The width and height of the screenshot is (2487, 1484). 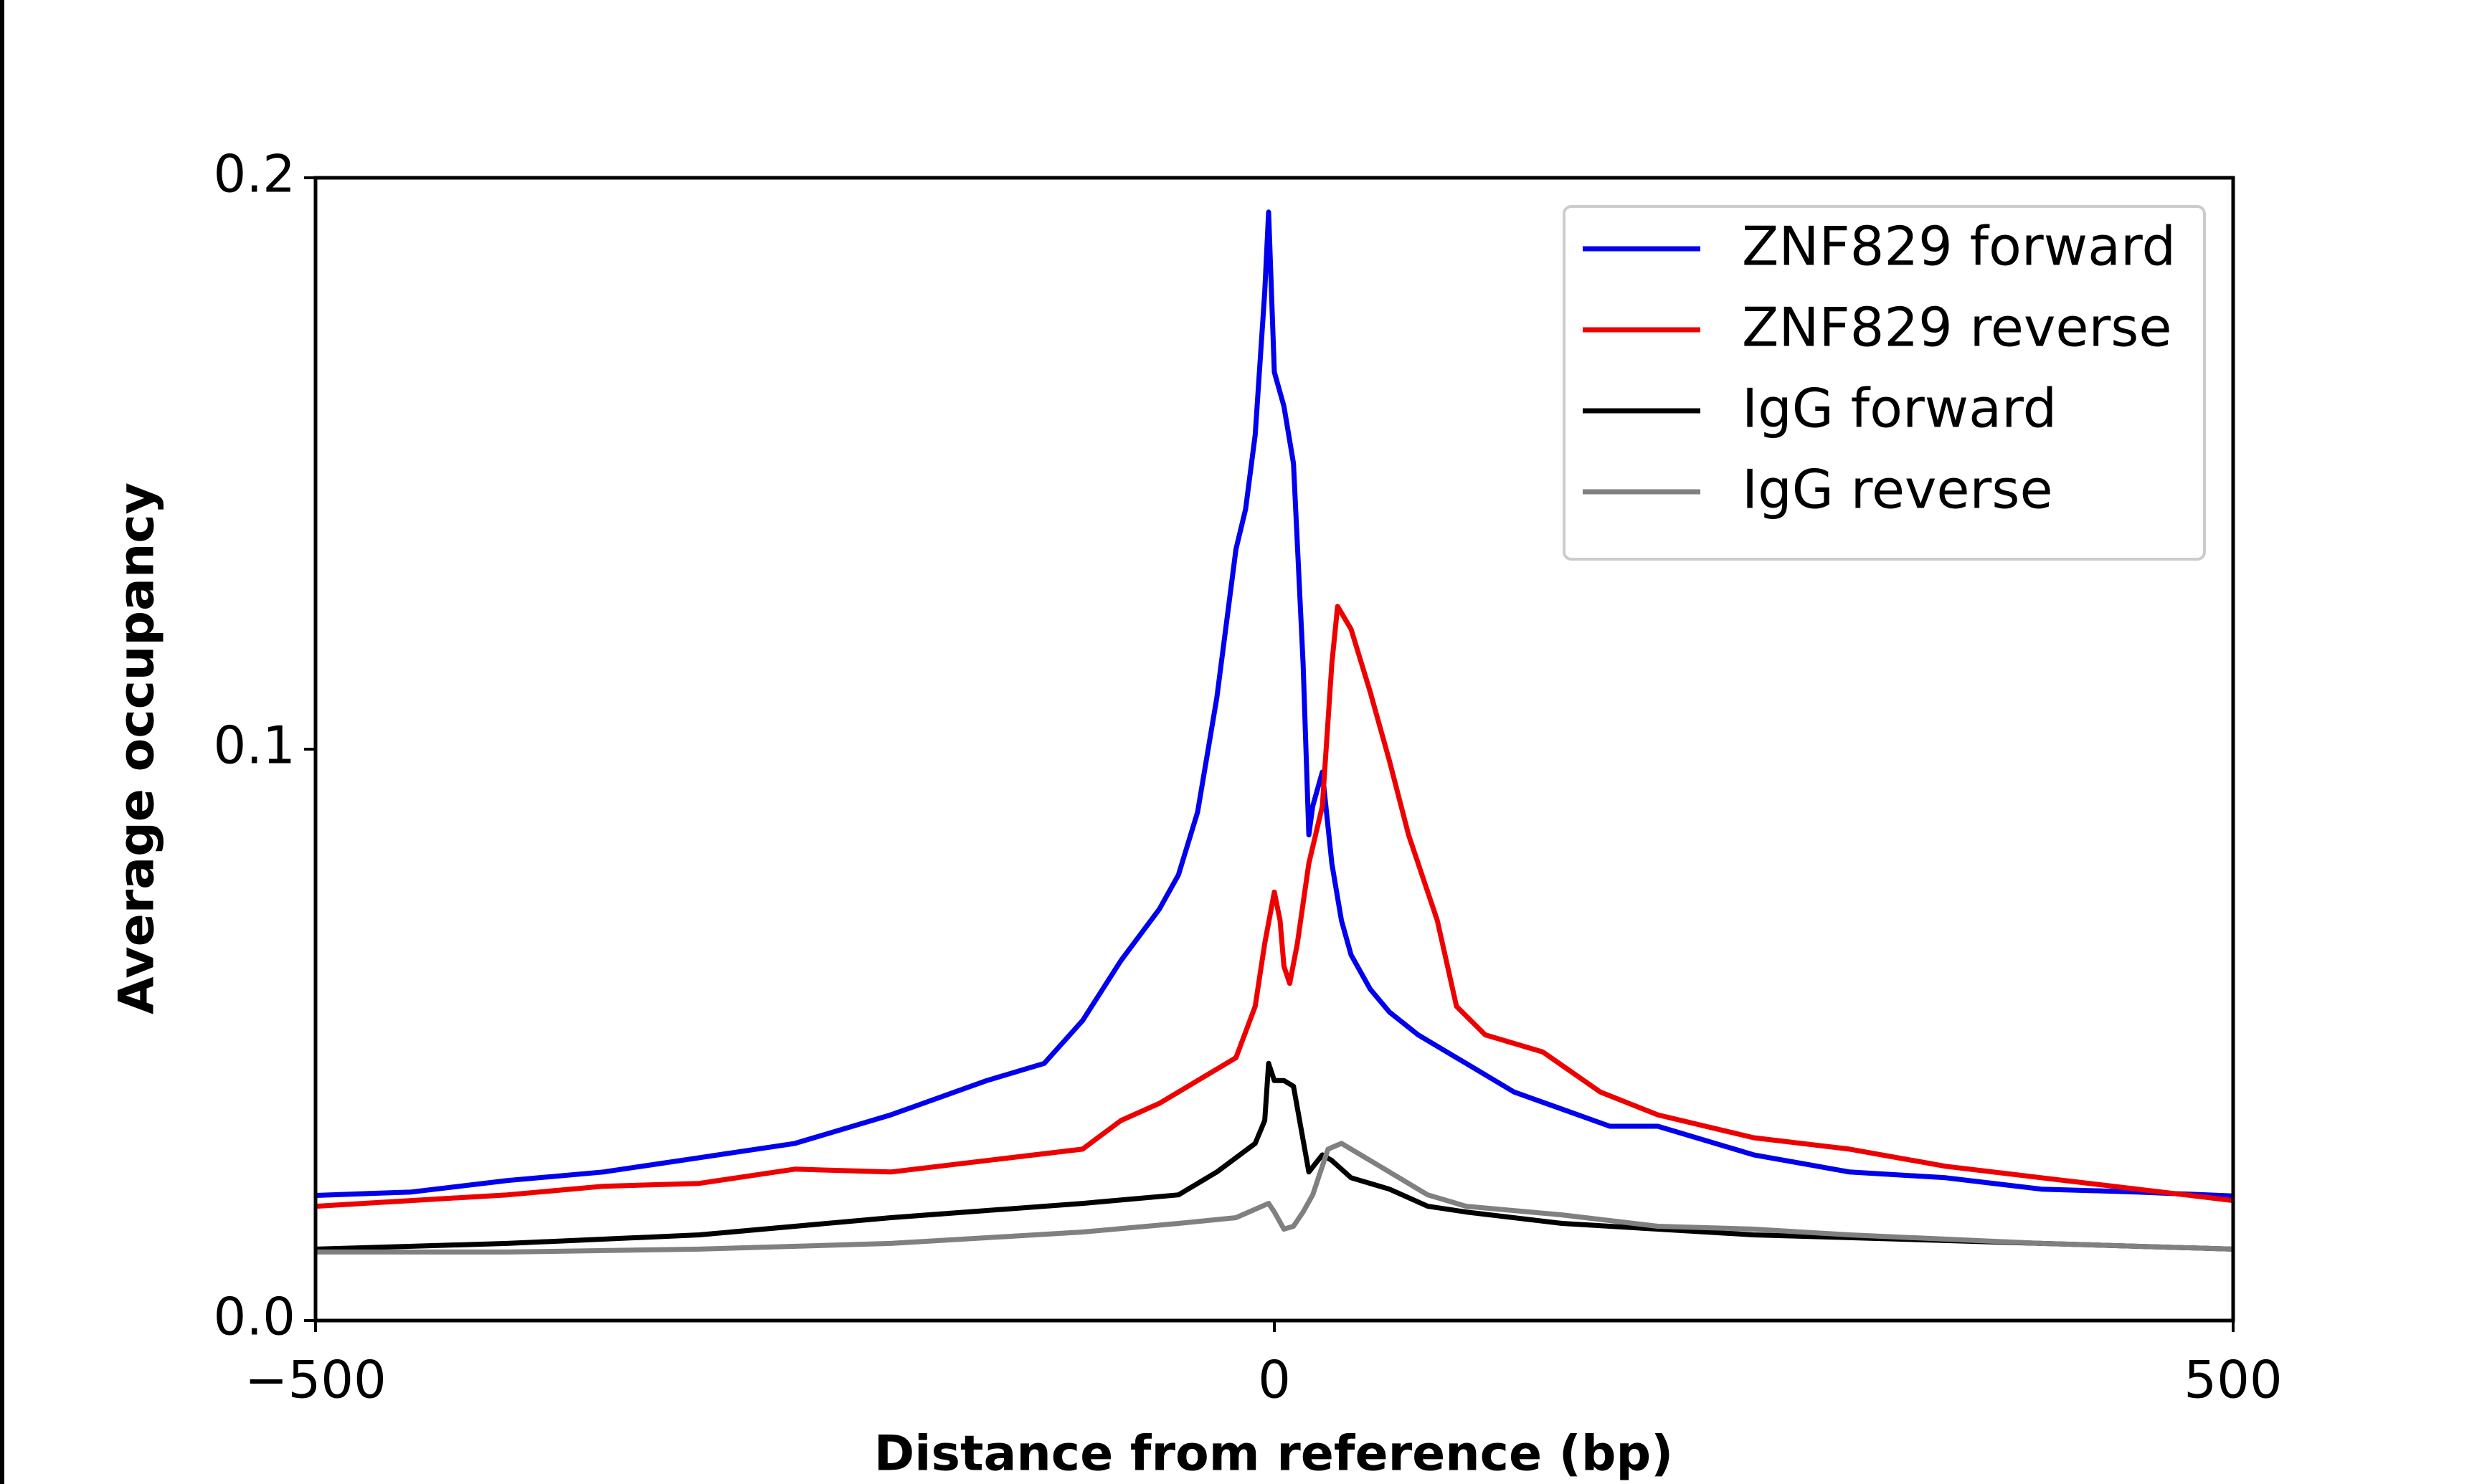 I want to click on y-tick-label: 0.1, so click(x=254, y=745).